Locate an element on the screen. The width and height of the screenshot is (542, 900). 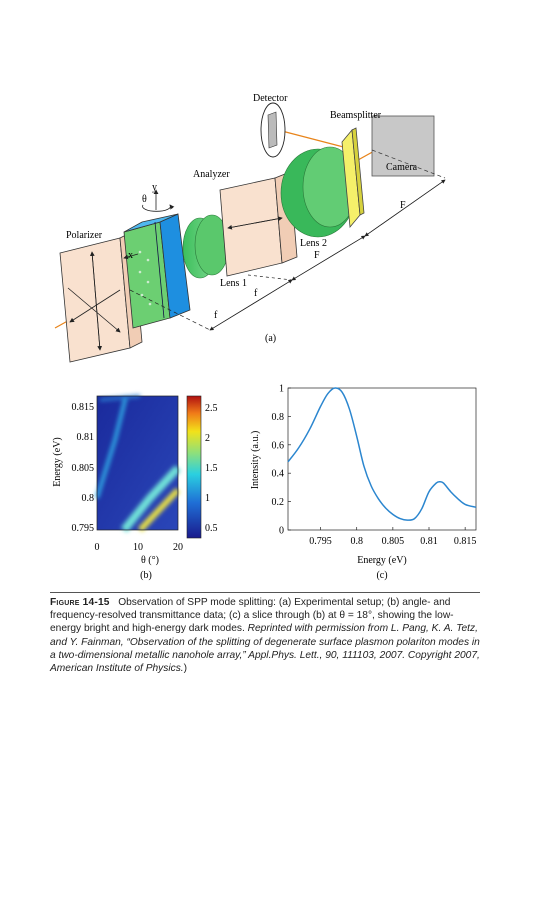
analyzer-label: Analyzer is located at coordinates (211, 174).